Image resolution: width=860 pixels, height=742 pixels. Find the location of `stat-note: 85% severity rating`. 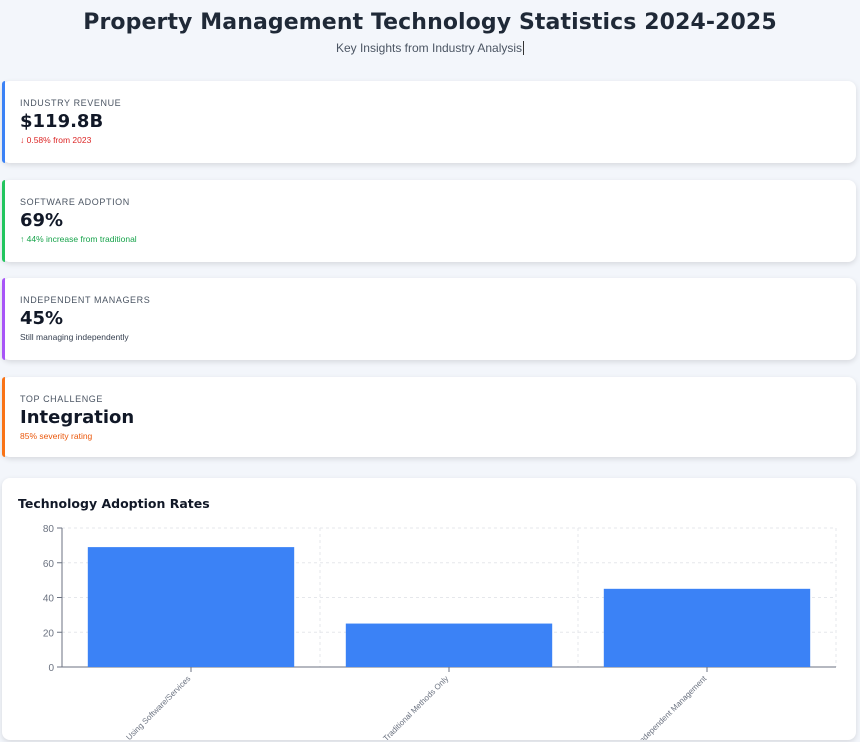

stat-note: 85% severity rating is located at coordinates (56, 436).